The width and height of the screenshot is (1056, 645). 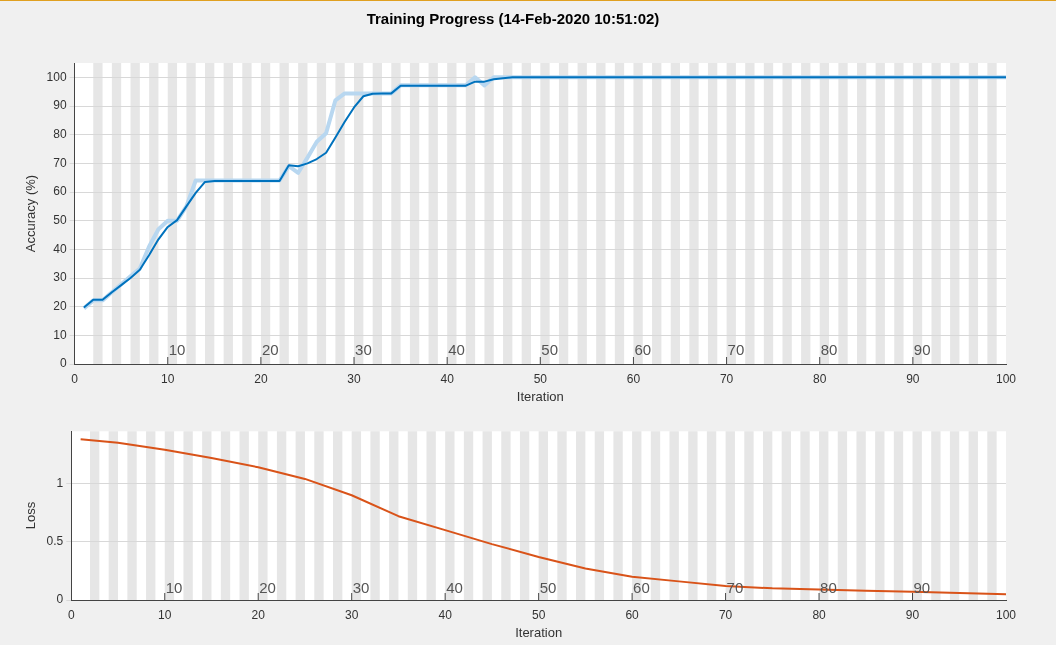 I want to click on y-tick-label: 80, so click(x=60, y=133).